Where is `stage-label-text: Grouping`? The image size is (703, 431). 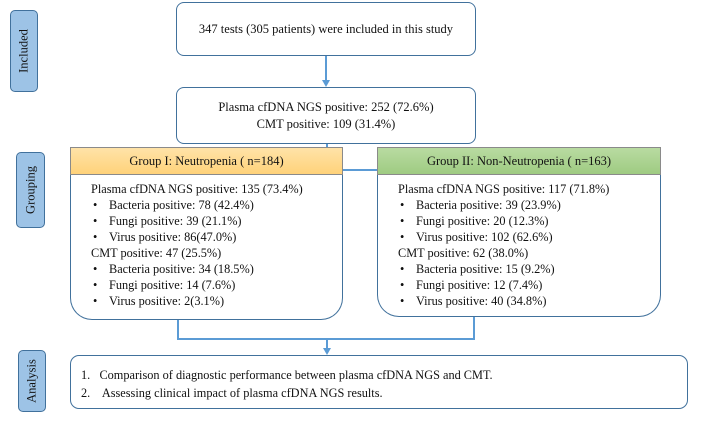 stage-label-text: Grouping is located at coordinates (30, 190).